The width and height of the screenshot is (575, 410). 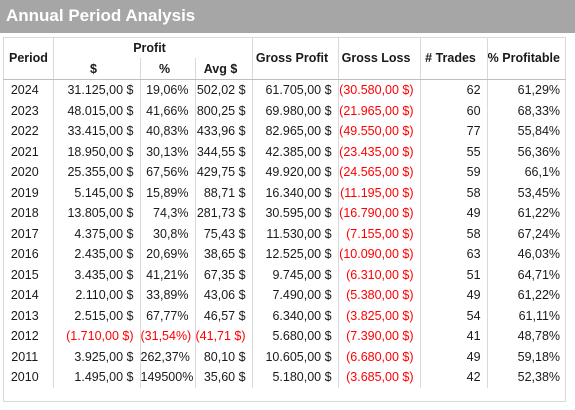 I want to click on trades-cell: 42, so click(x=453, y=377).